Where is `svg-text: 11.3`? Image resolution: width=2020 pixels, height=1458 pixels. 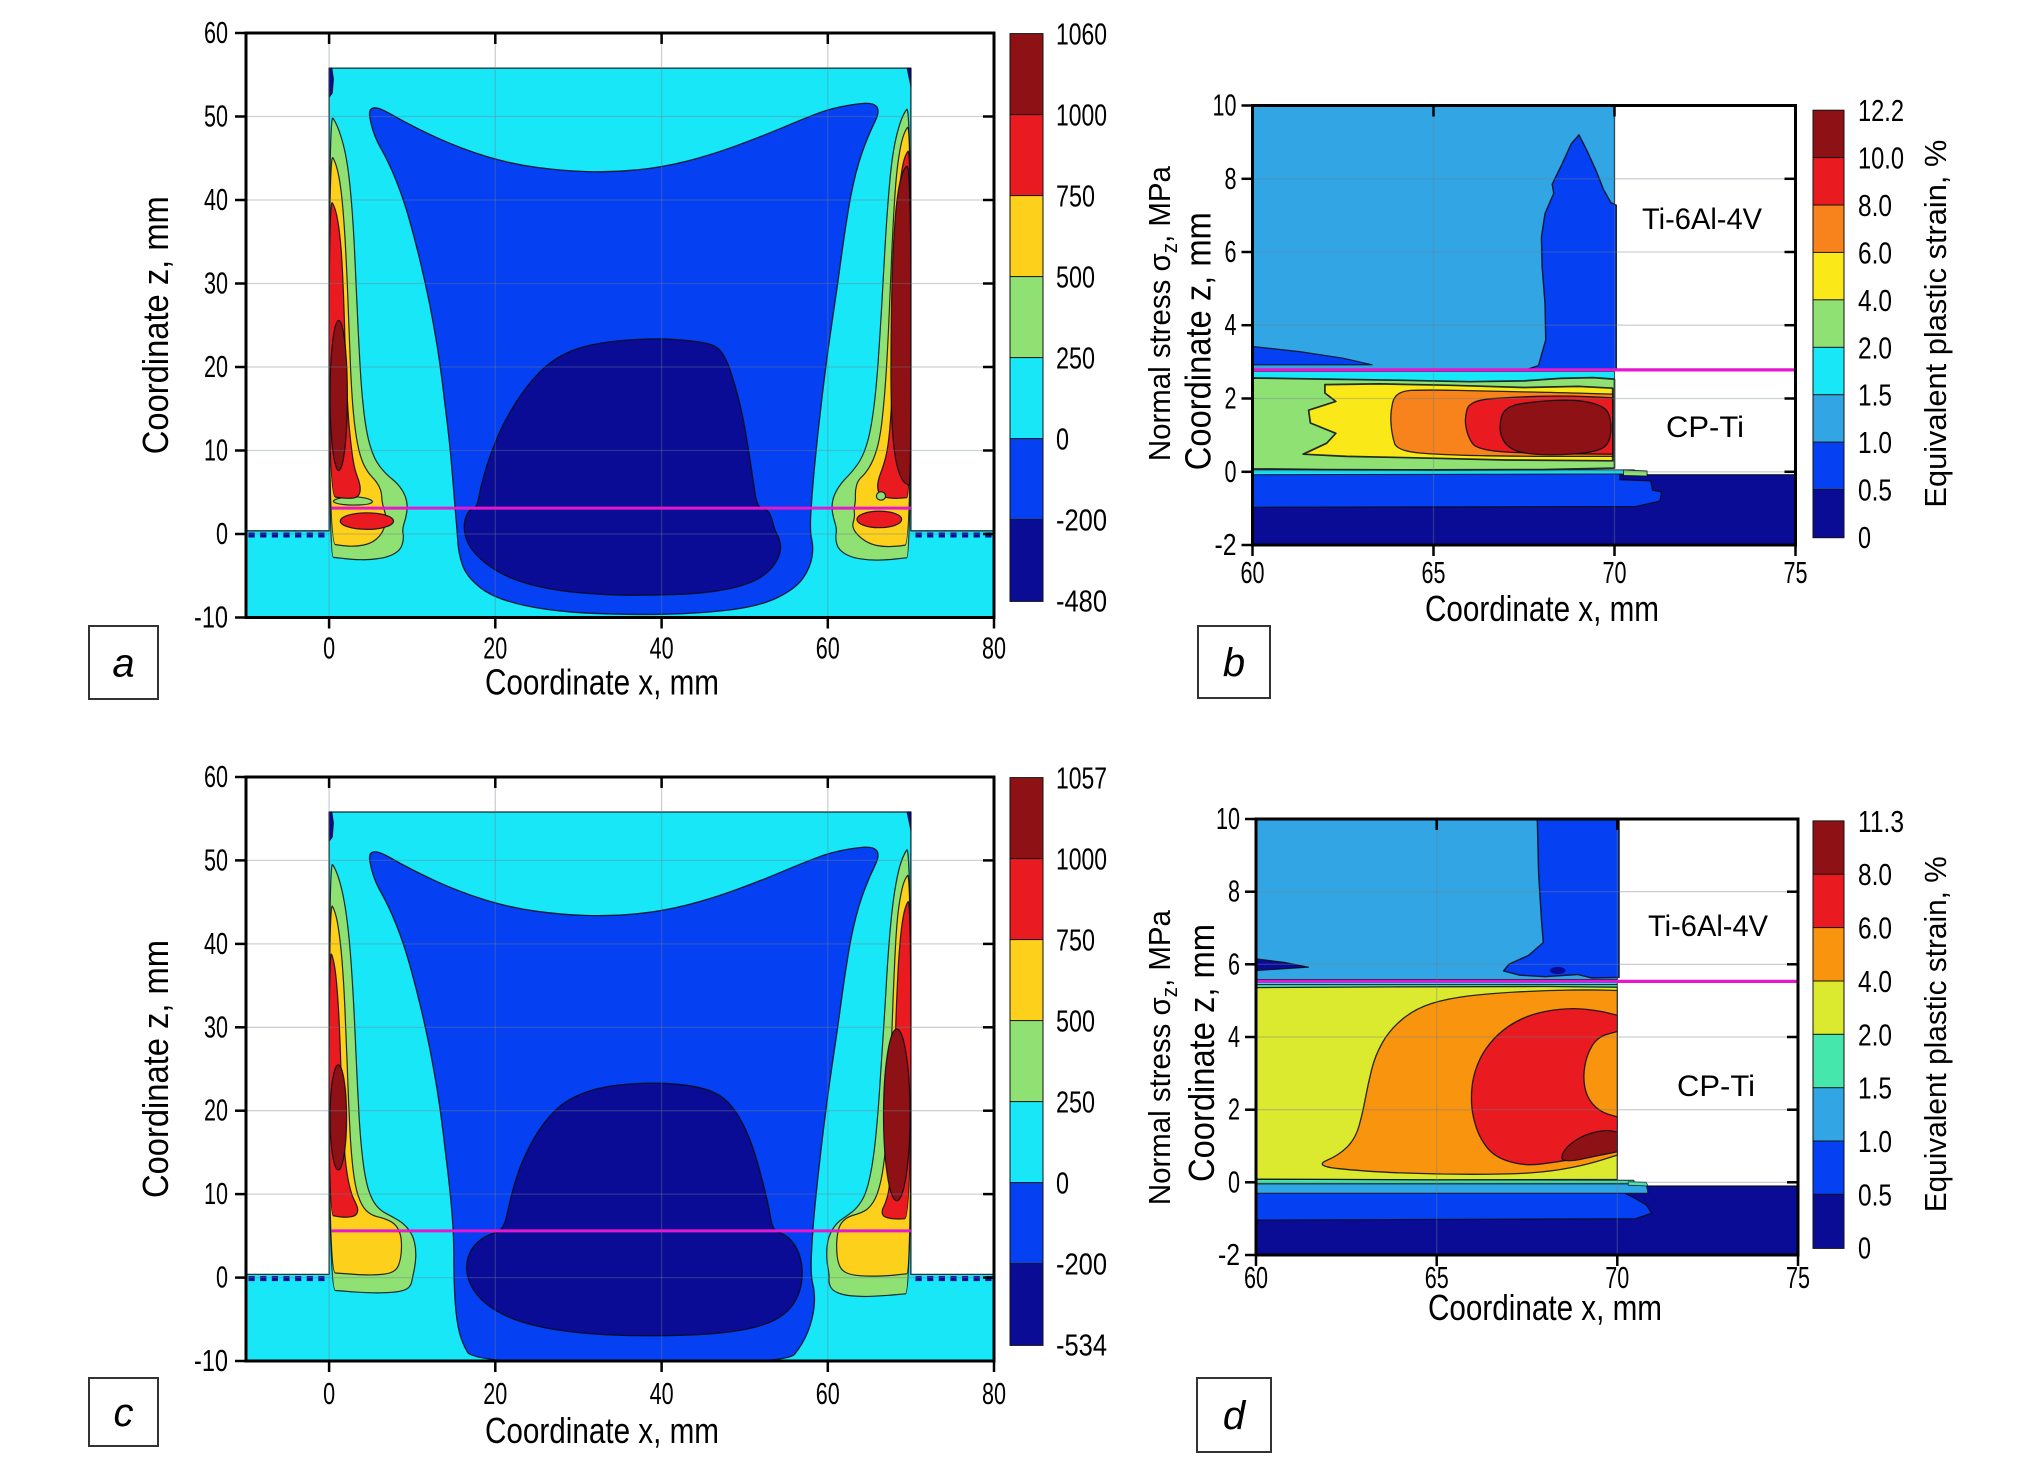 svg-text: 11.3 is located at coordinates (1881, 821).